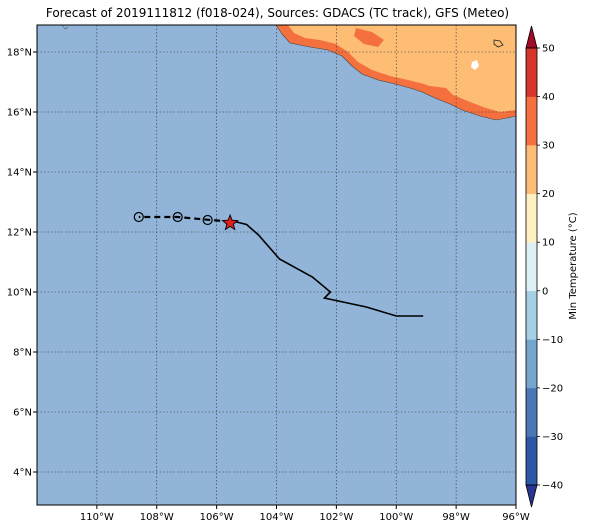 This screenshot has width=591, height=529. What do you see at coordinates (548, 194) in the screenshot?
I see `colorbar-tick-label: 20` at bounding box center [548, 194].